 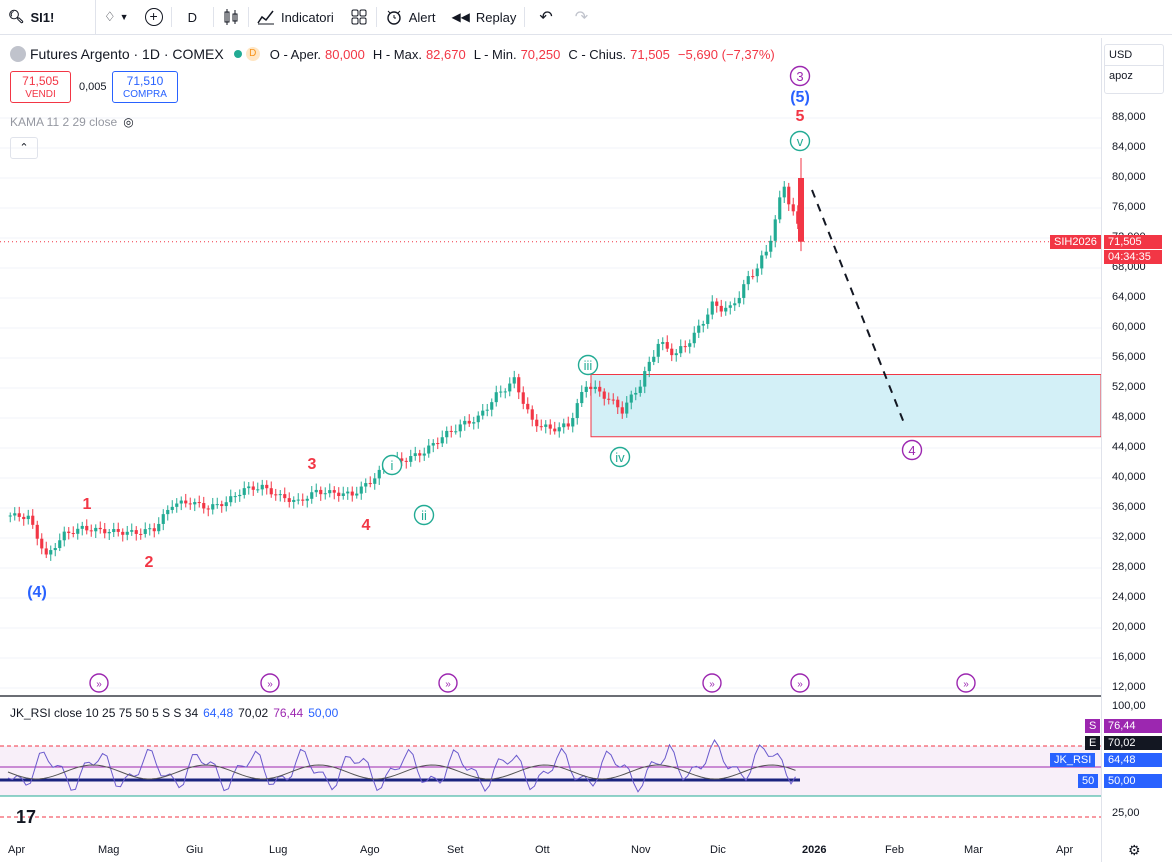 I want to click on rsi-value-2: 70,02, so click(x=253, y=713).